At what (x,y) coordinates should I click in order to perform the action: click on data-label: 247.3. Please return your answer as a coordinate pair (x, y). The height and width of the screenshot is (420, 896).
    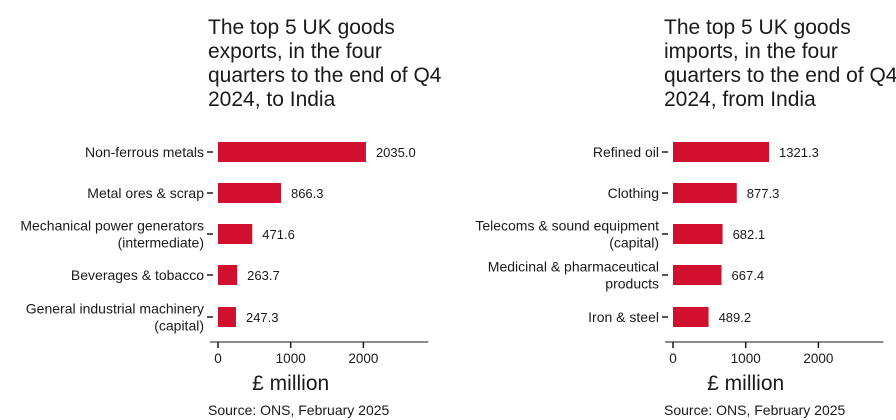
    Looking at the image, I should click on (262, 317).